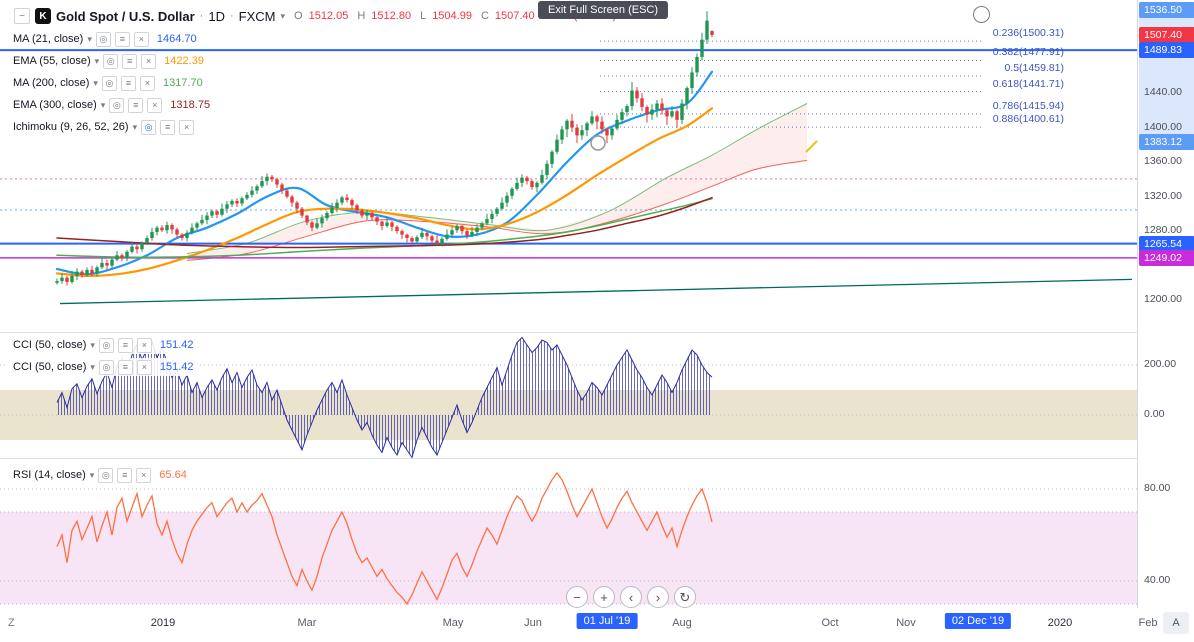 This screenshot has width=1194, height=642. What do you see at coordinates (1166, 257) in the screenshot?
I see `price-axis-badge: 1249.02` at bounding box center [1166, 257].